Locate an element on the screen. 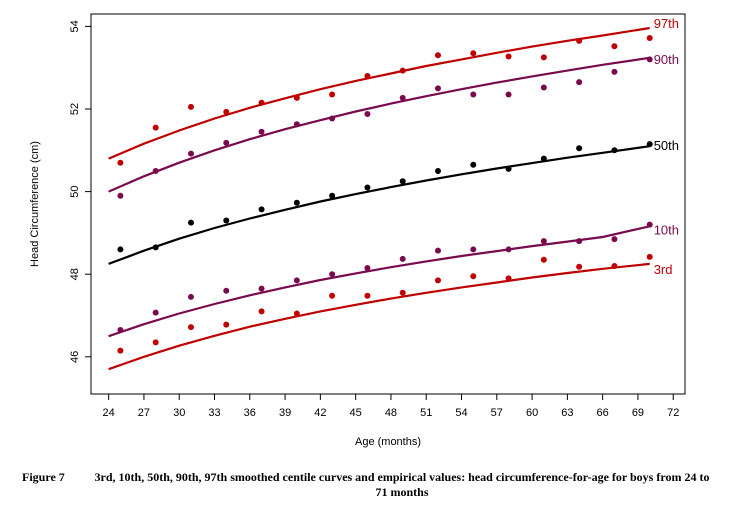 The height and width of the screenshot is (515, 729). series-label-90th: 90th is located at coordinates (666, 59).